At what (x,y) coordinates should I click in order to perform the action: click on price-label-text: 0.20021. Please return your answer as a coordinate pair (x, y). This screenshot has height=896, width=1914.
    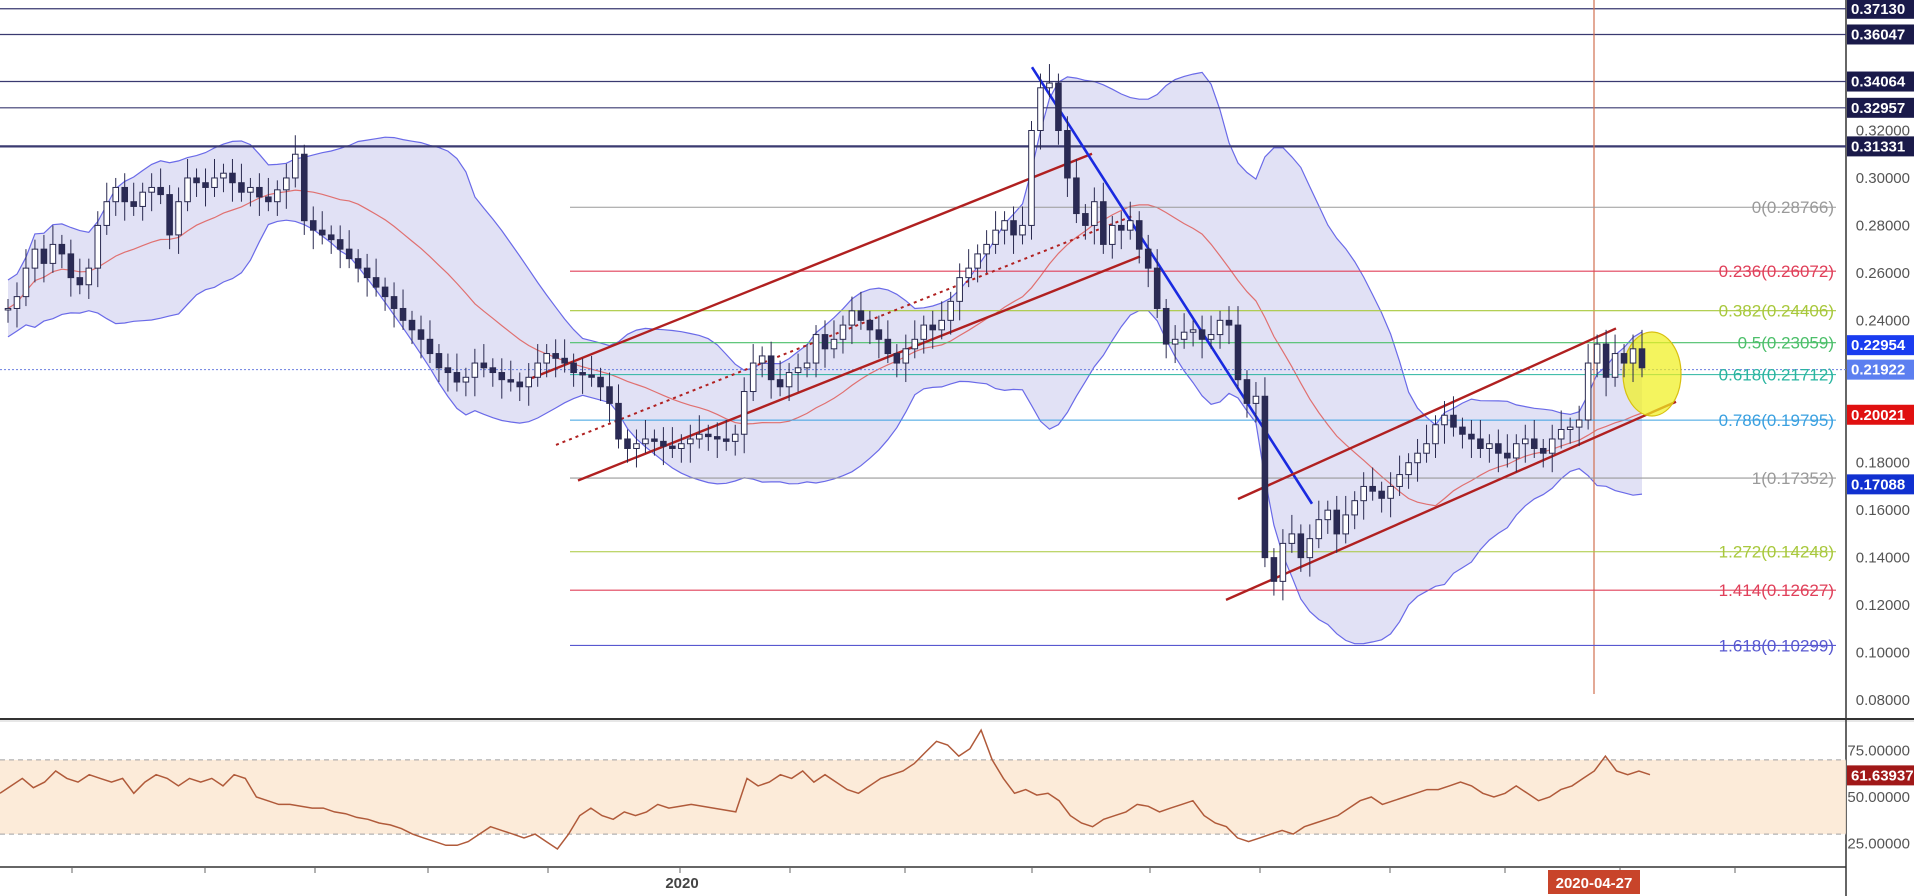
    Looking at the image, I should click on (1878, 415).